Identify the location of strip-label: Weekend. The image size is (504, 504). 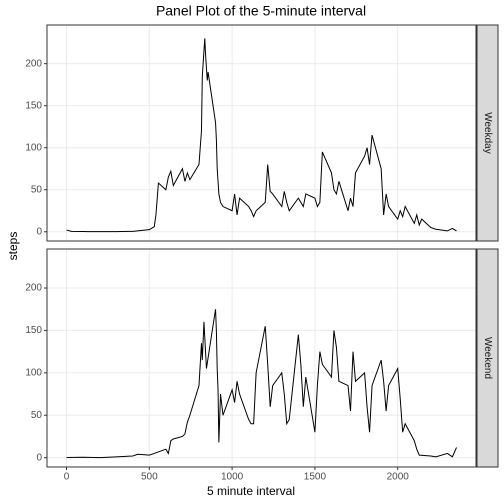
(487, 358).